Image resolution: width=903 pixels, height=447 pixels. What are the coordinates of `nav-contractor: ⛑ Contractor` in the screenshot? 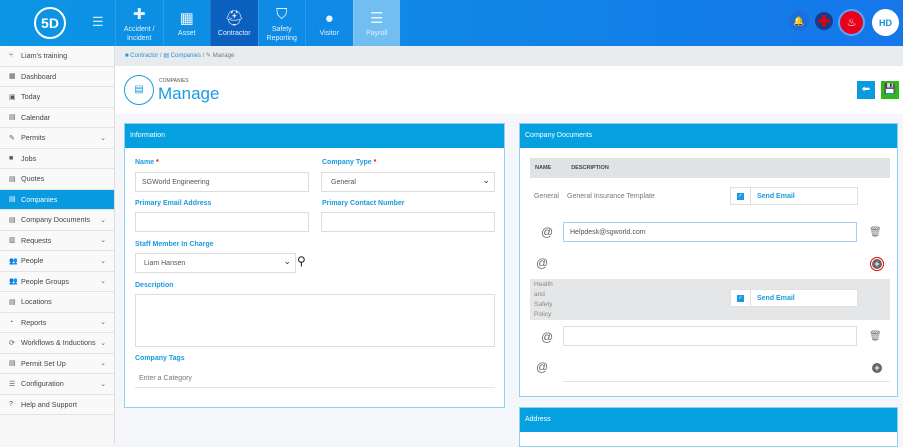 It's located at (234, 23).